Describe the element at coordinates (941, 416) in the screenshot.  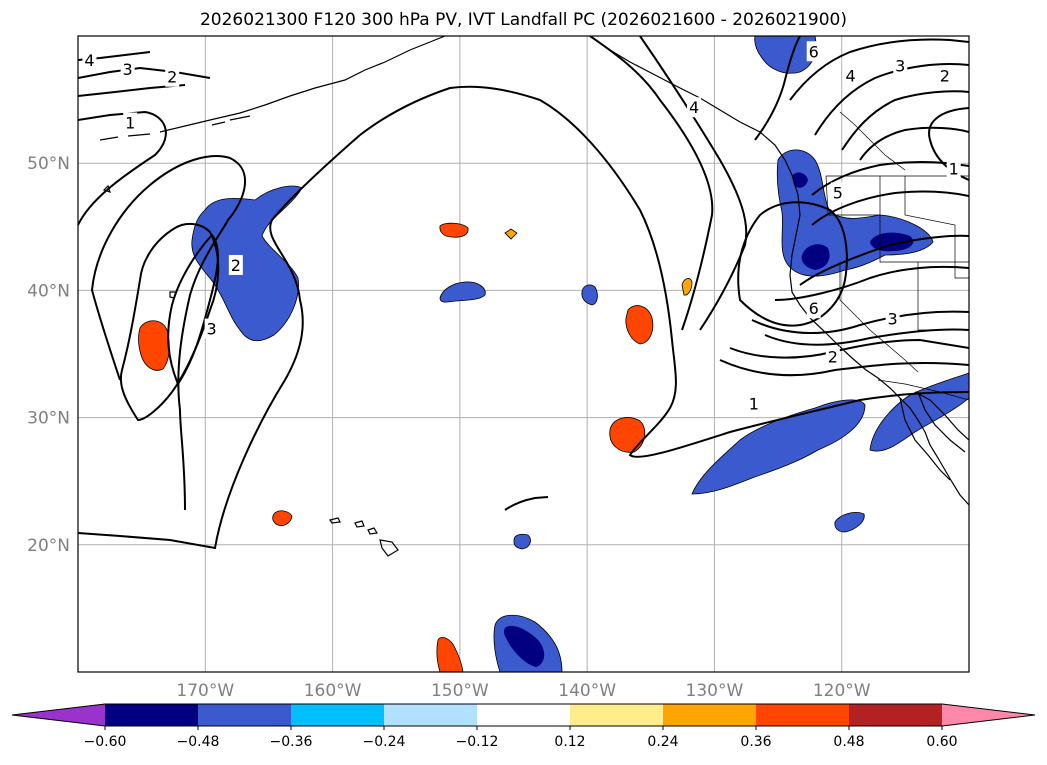
I see `gulf-of-california` at that location.